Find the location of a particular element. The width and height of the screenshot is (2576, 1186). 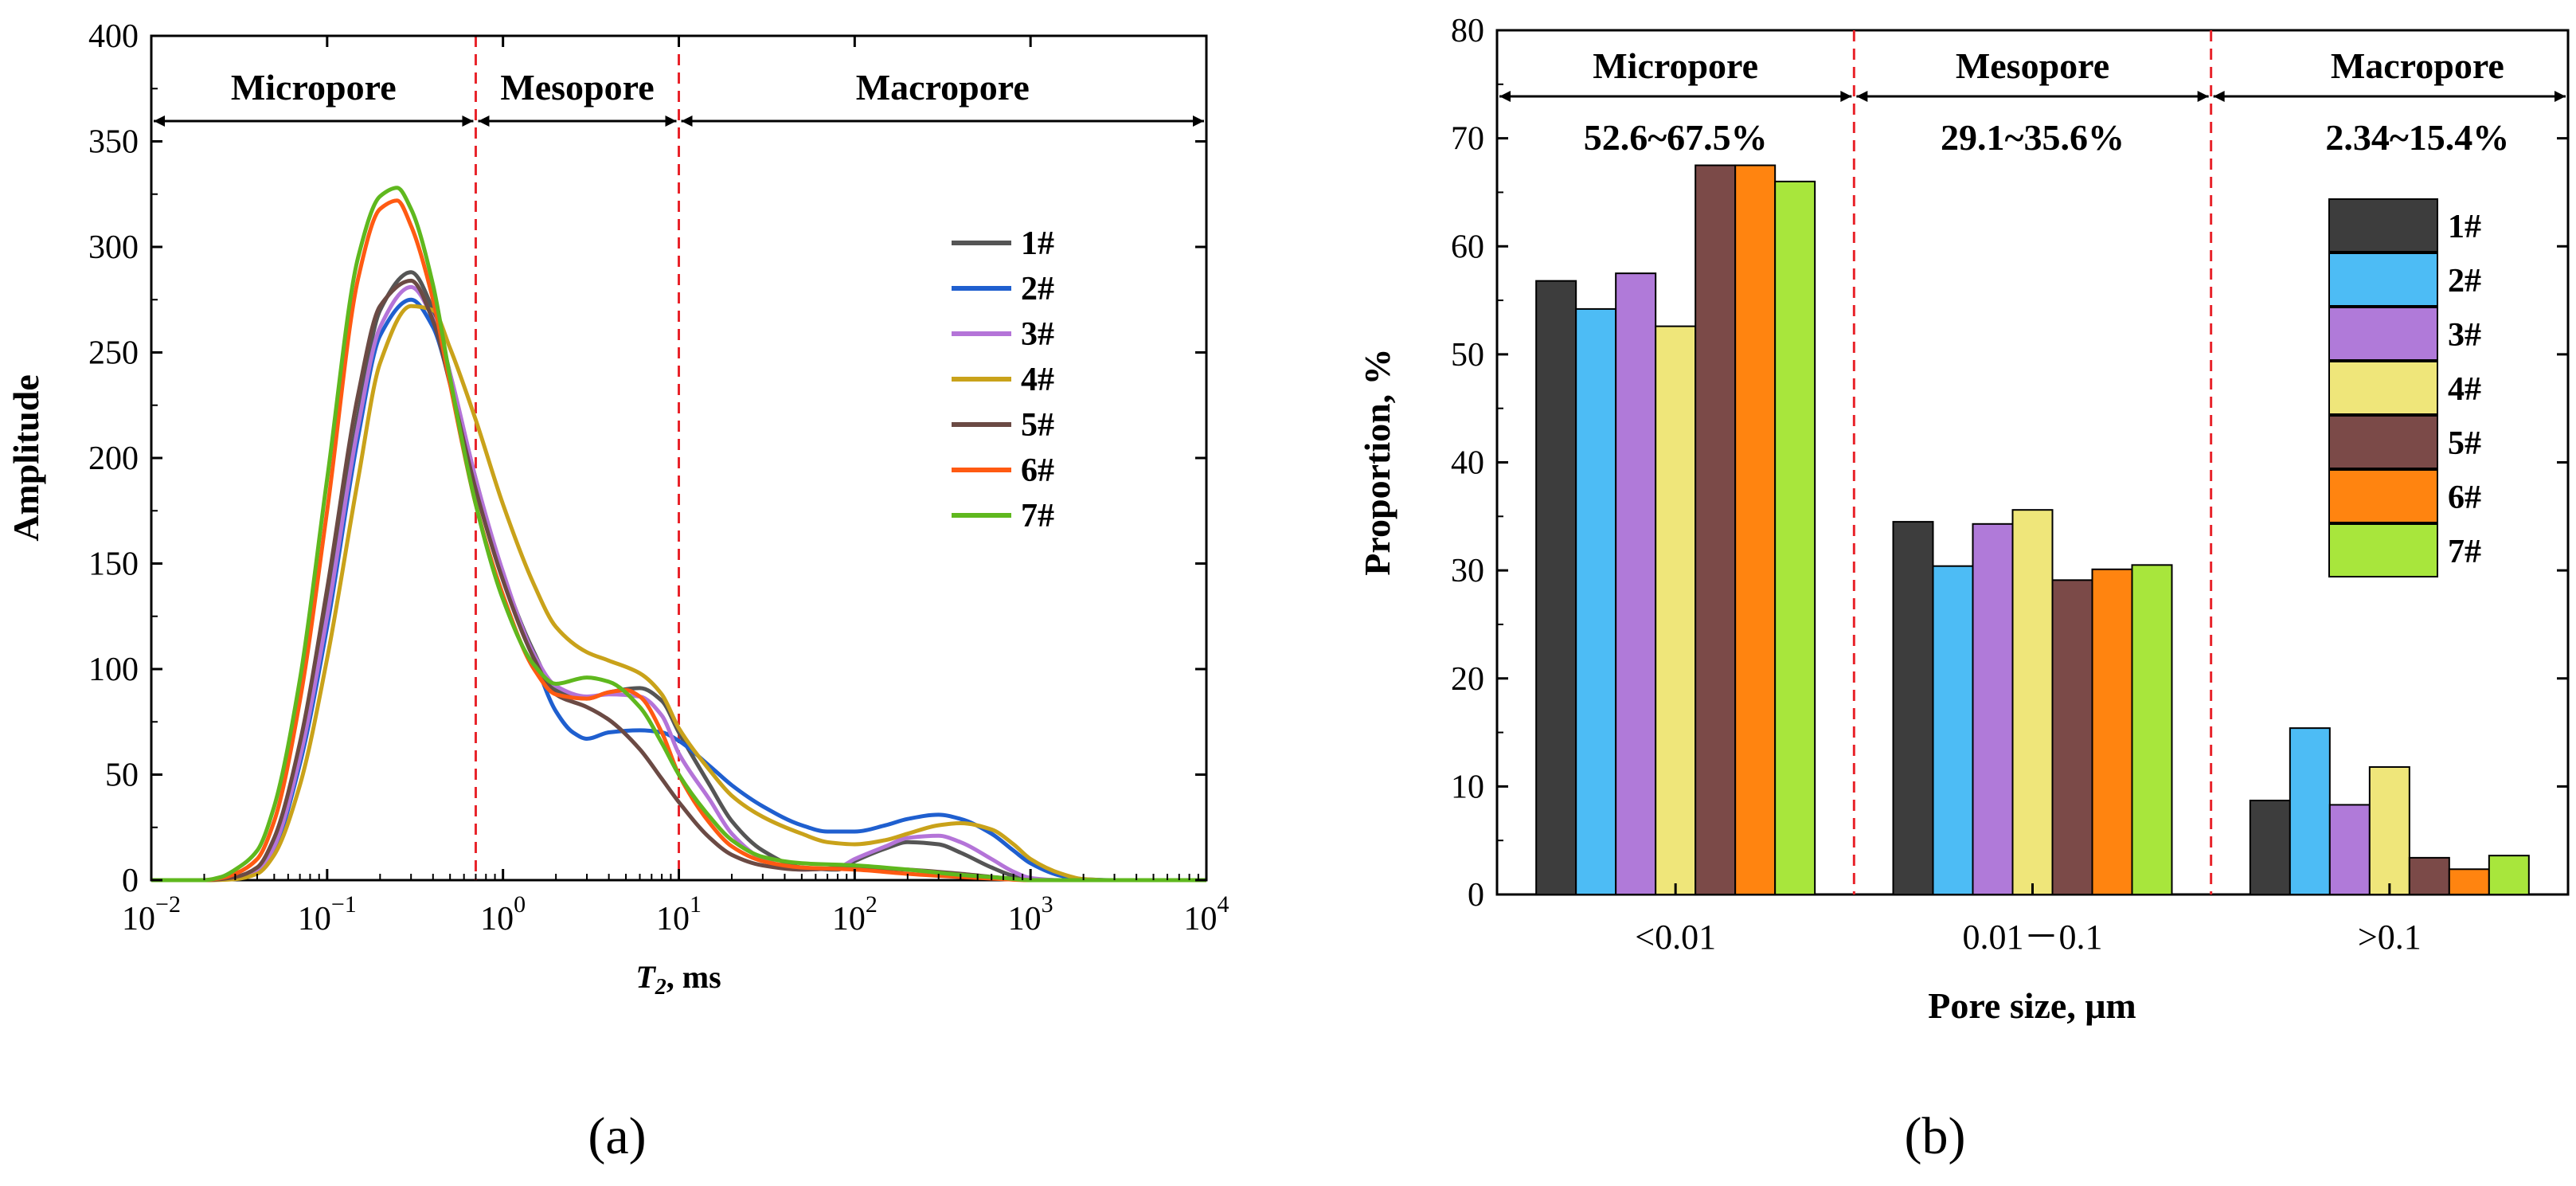

legend-a: 1# 2# 3# 4# 5# 6# 7# is located at coordinates (1003, 379).